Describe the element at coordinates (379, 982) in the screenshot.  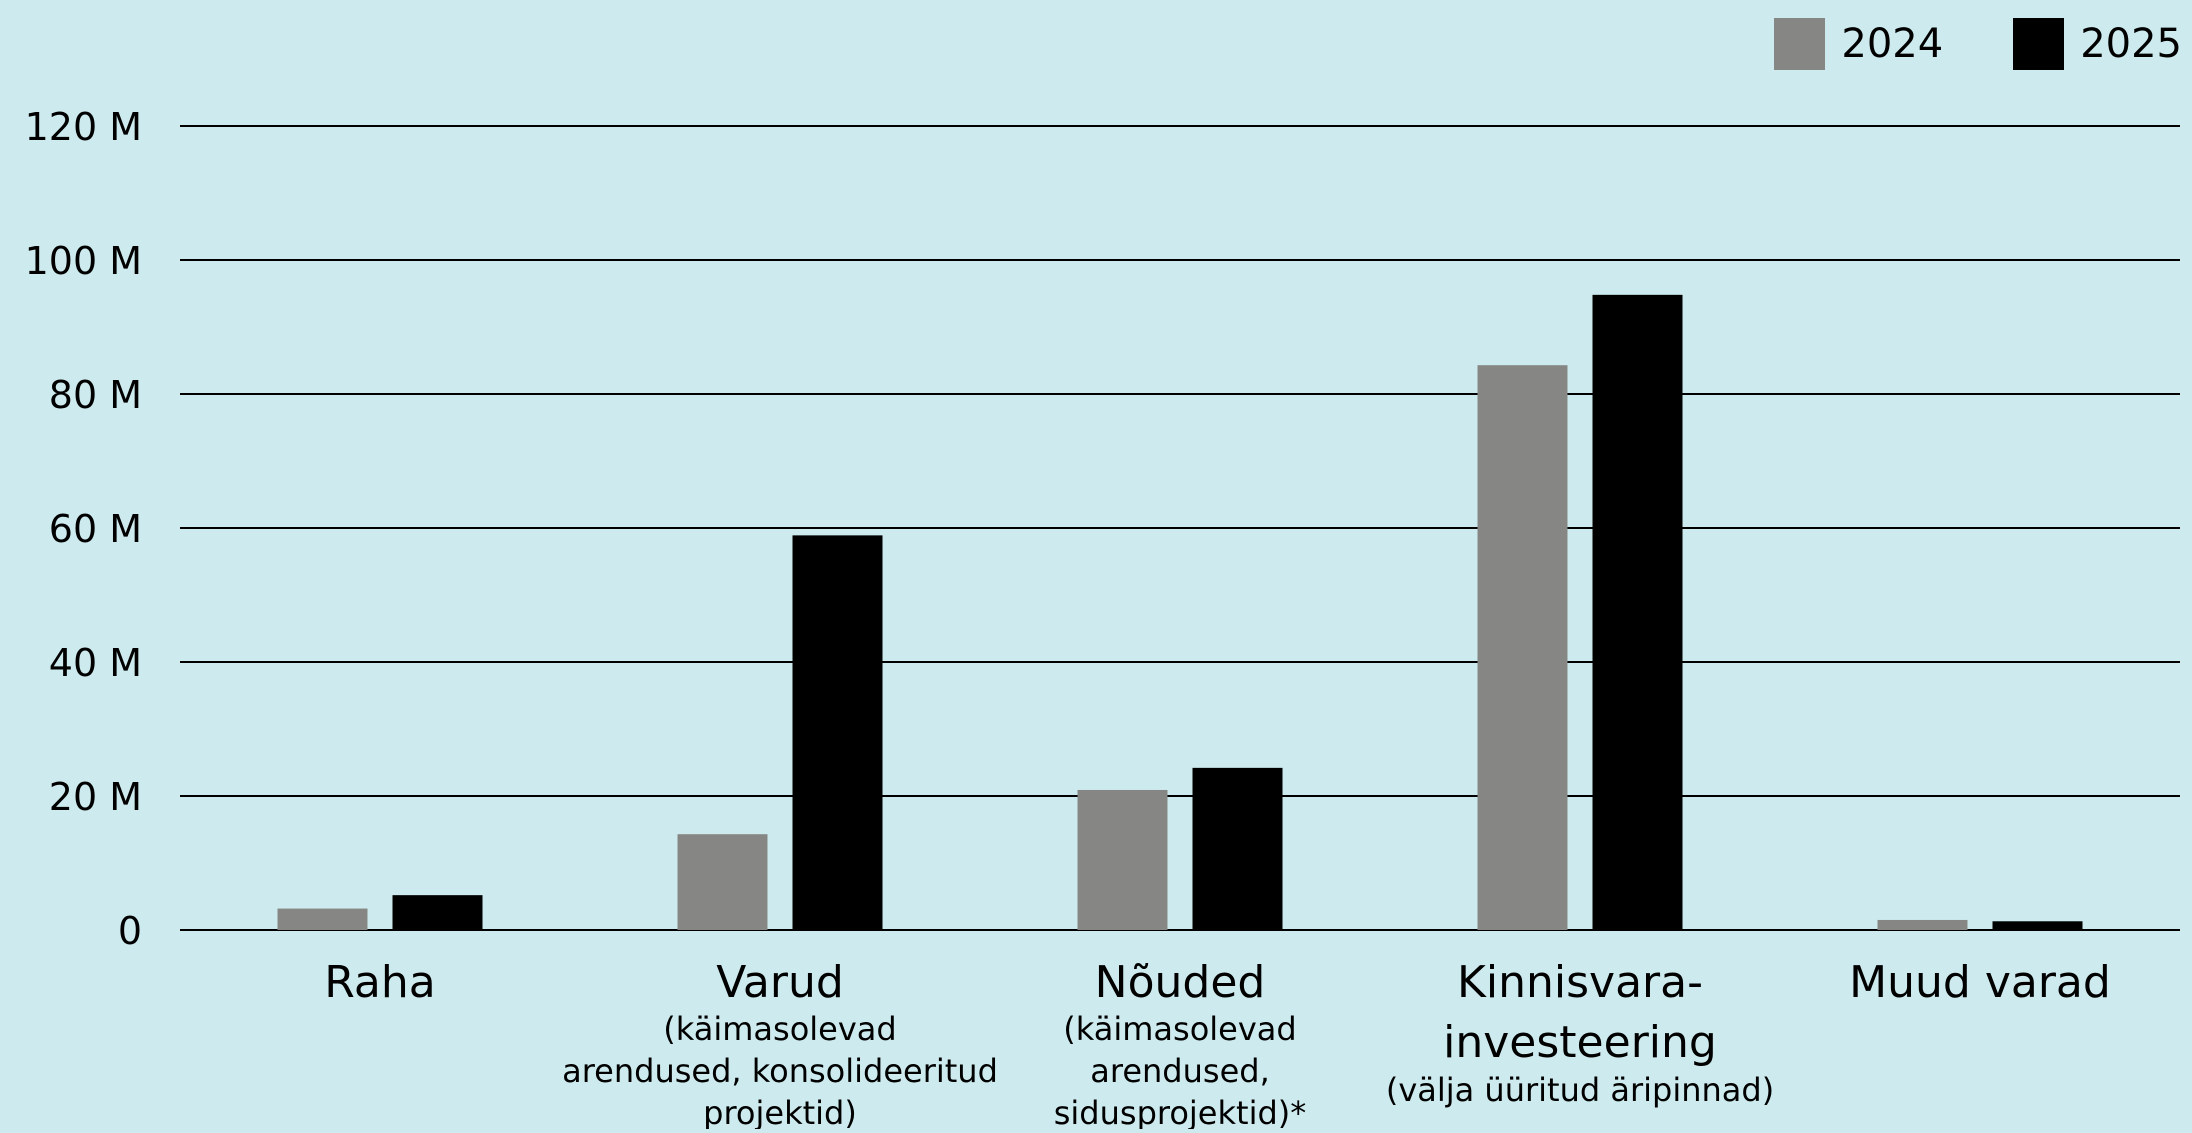
I see `x-category-label-0-0: Raha` at that location.